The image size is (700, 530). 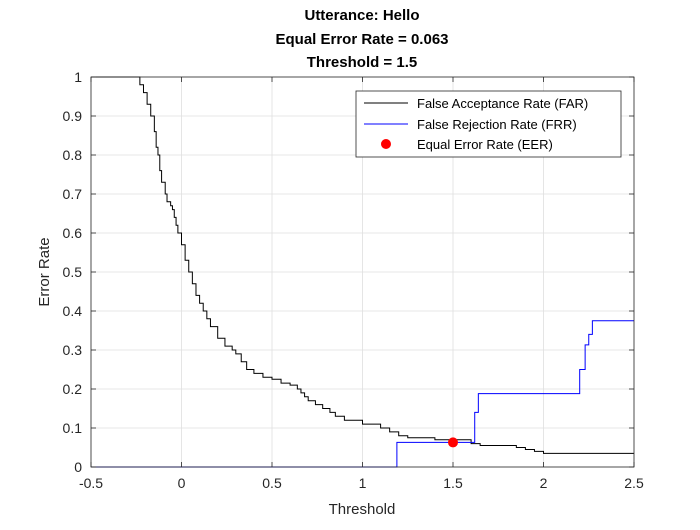 What do you see at coordinates (453, 442) in the screenshot?
I see `eer-point` at bounding box center [453, 442].